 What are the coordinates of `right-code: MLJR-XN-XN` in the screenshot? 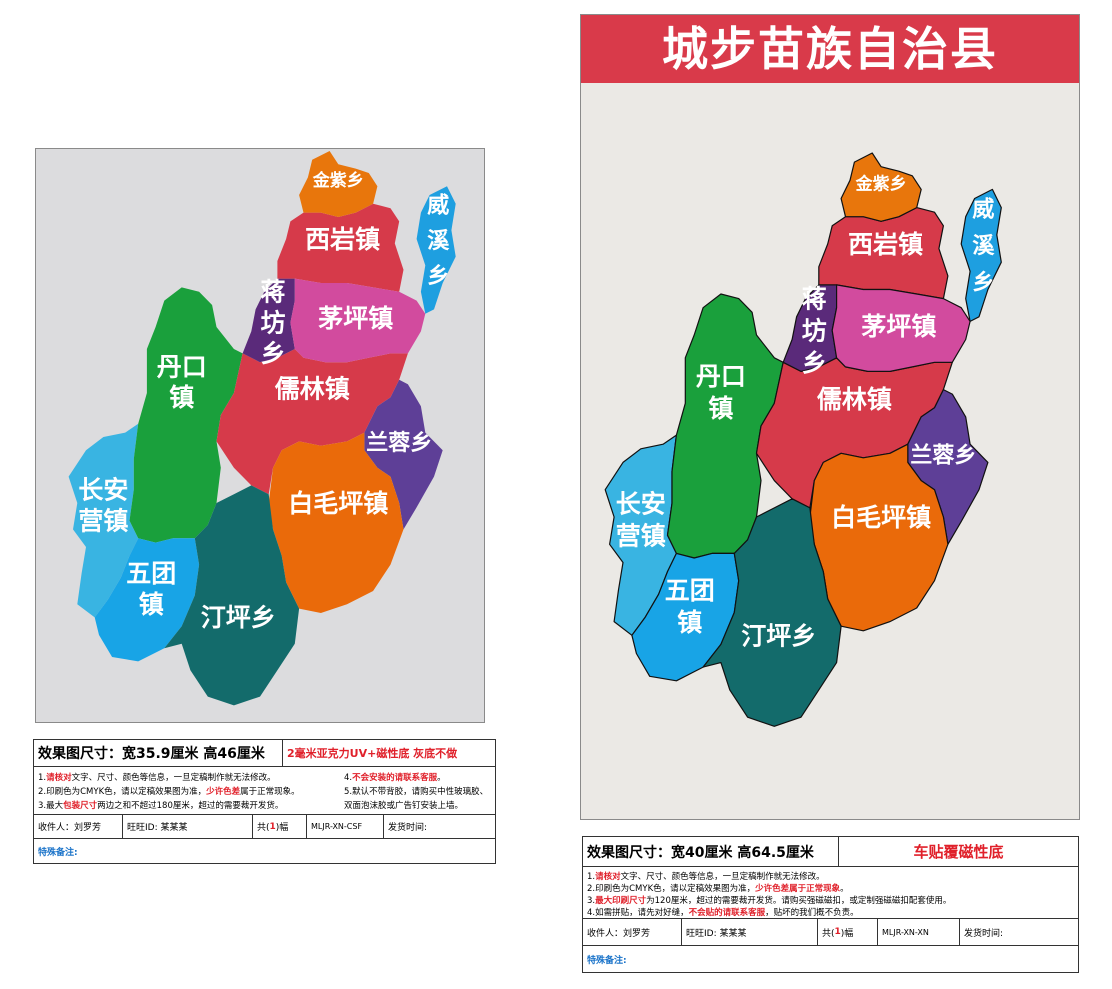 It's located at (918, 932).